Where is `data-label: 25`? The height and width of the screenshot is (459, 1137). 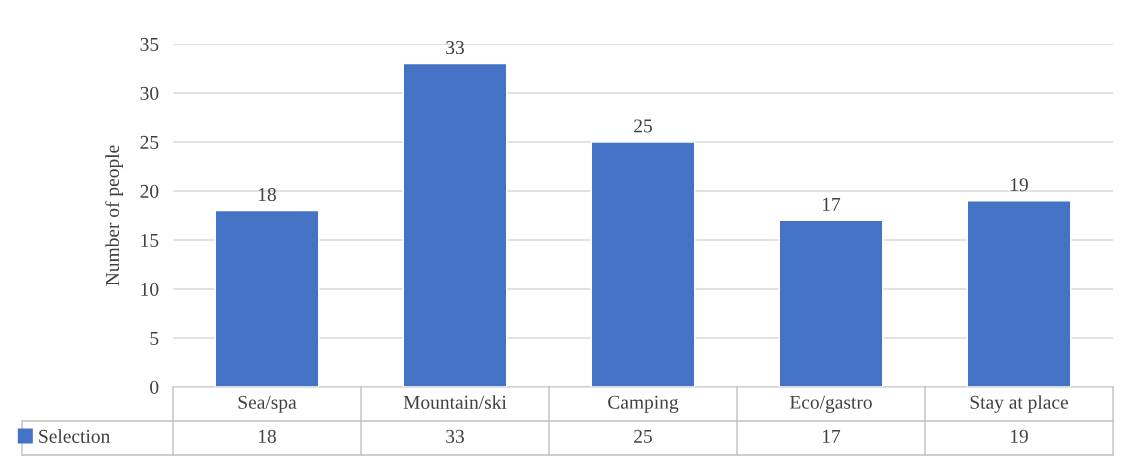 data-label: 25 is located at coordinates (643, 436).